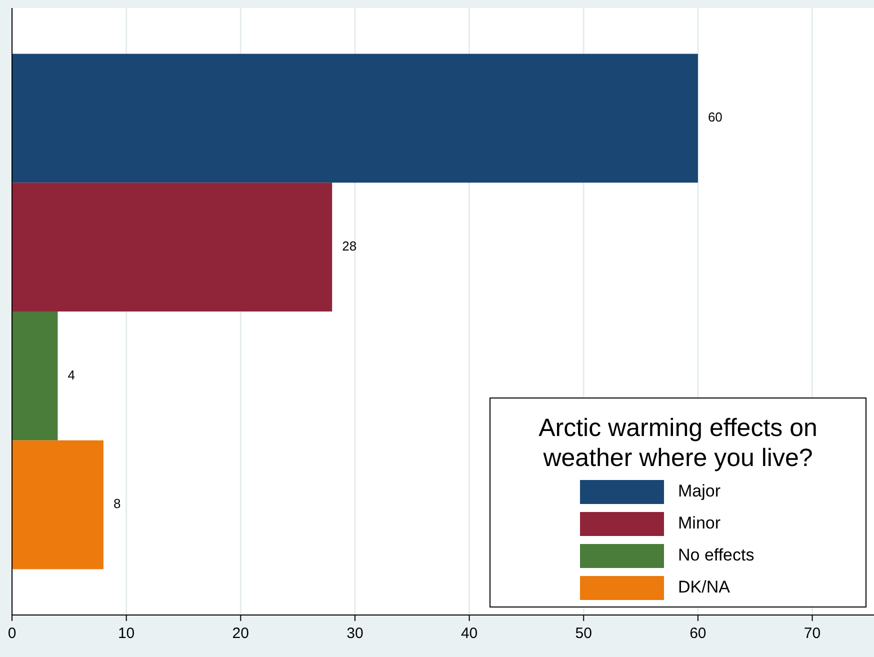 The height and width of the screenshot is (657, 874). I want to click on x-tick-label: 30, so click(355, 633).